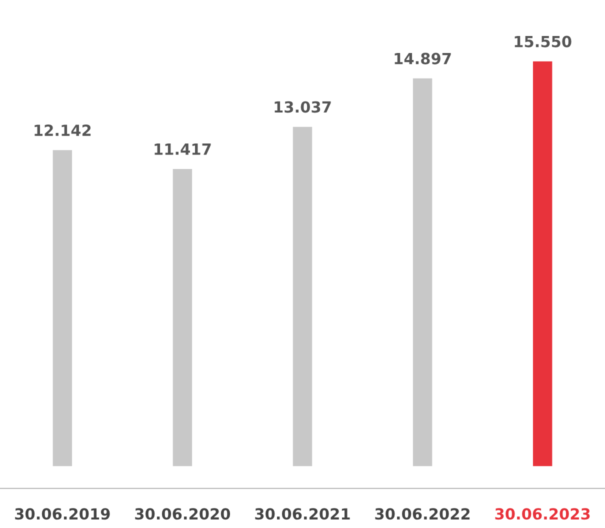  Describe the element at coordinates (182, 514) in the screenshot. I see `x-tick-label: 30.06.2020` at that location.